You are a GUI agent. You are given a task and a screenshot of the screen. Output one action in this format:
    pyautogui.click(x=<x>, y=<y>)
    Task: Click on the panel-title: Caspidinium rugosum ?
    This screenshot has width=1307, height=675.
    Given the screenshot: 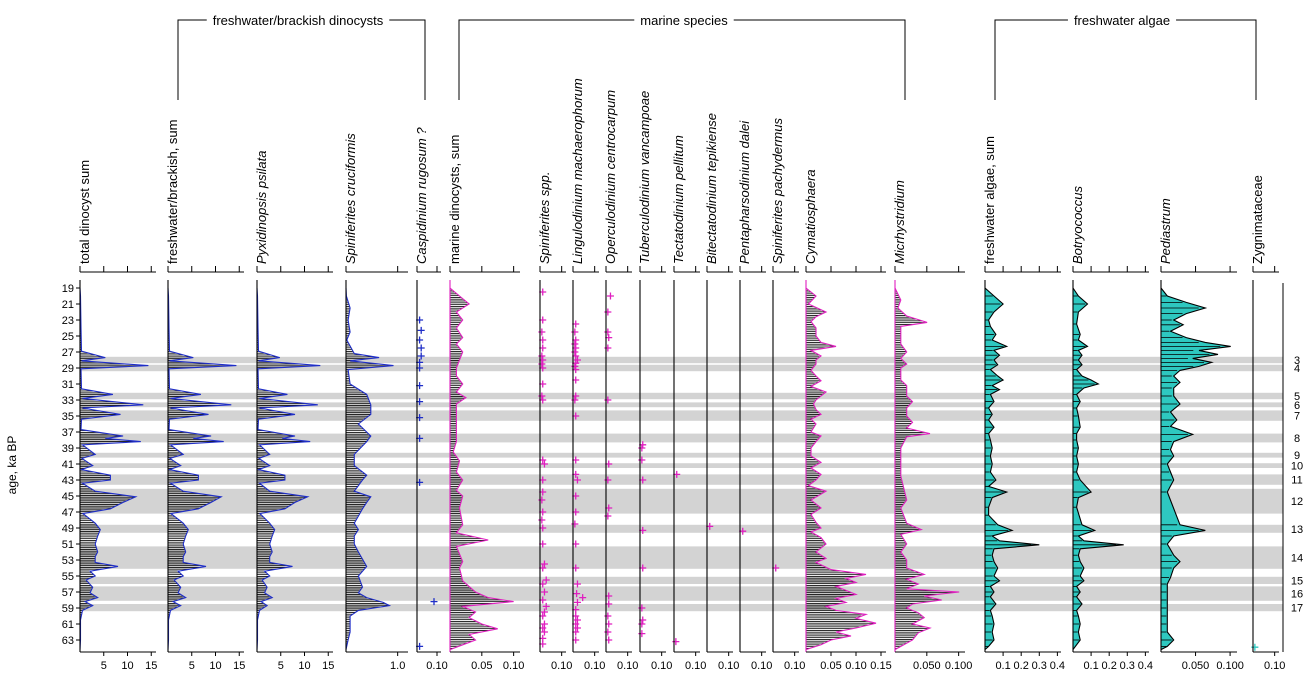 What is the action you would take?
    pyautogui.click(x=421, y=195)
    